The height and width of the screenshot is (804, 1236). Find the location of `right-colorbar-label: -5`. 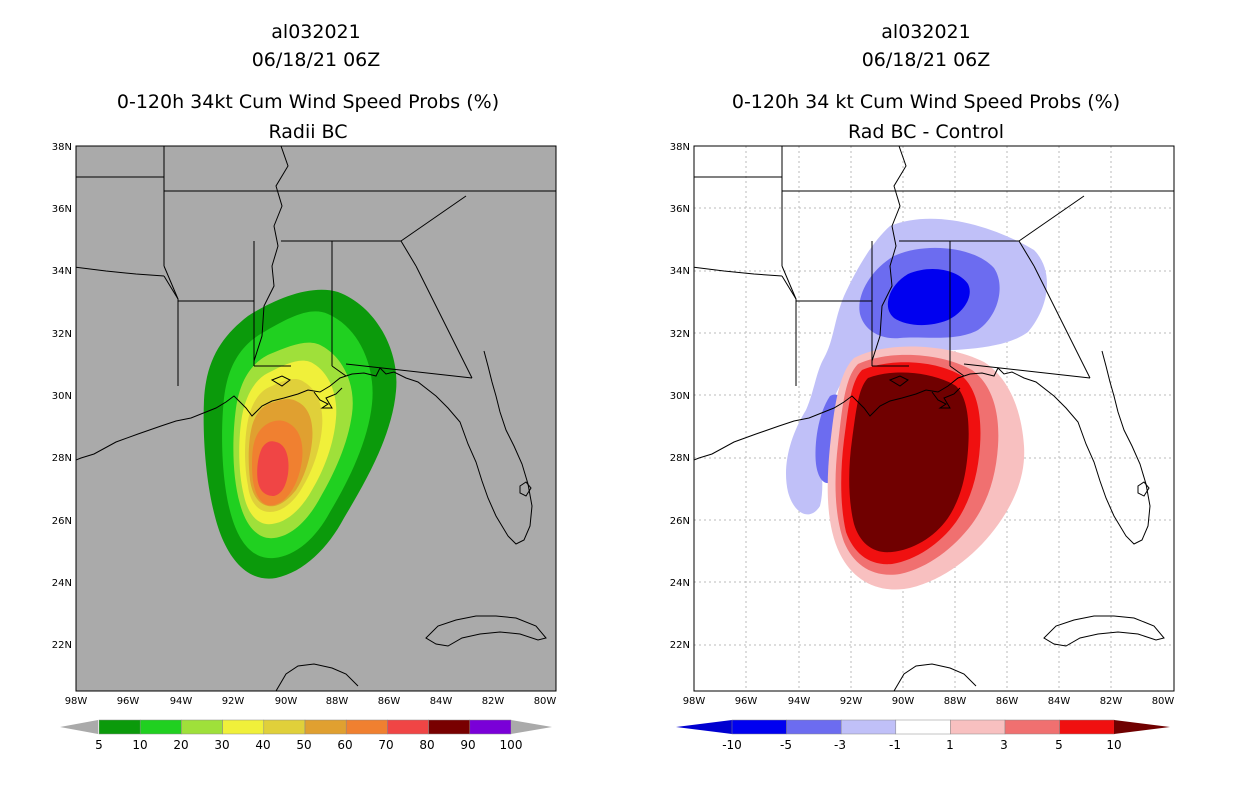

right-colorbar-label: -5 is located at coordinates (786, 745).